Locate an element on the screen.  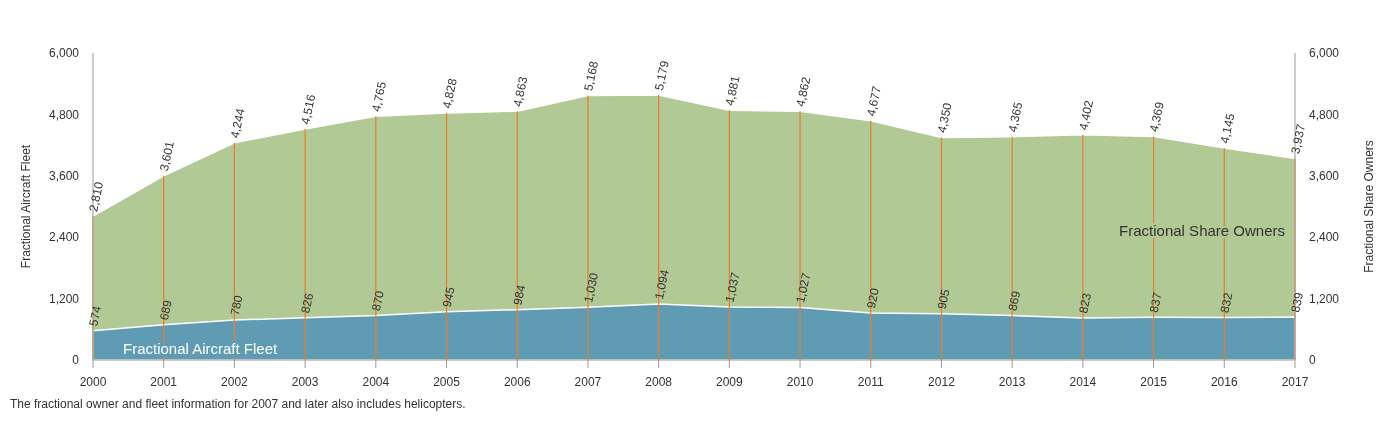
text: The fractional owner and fleet information for 2007 and later also includes helicopters. is located at coordinates (238, 404).